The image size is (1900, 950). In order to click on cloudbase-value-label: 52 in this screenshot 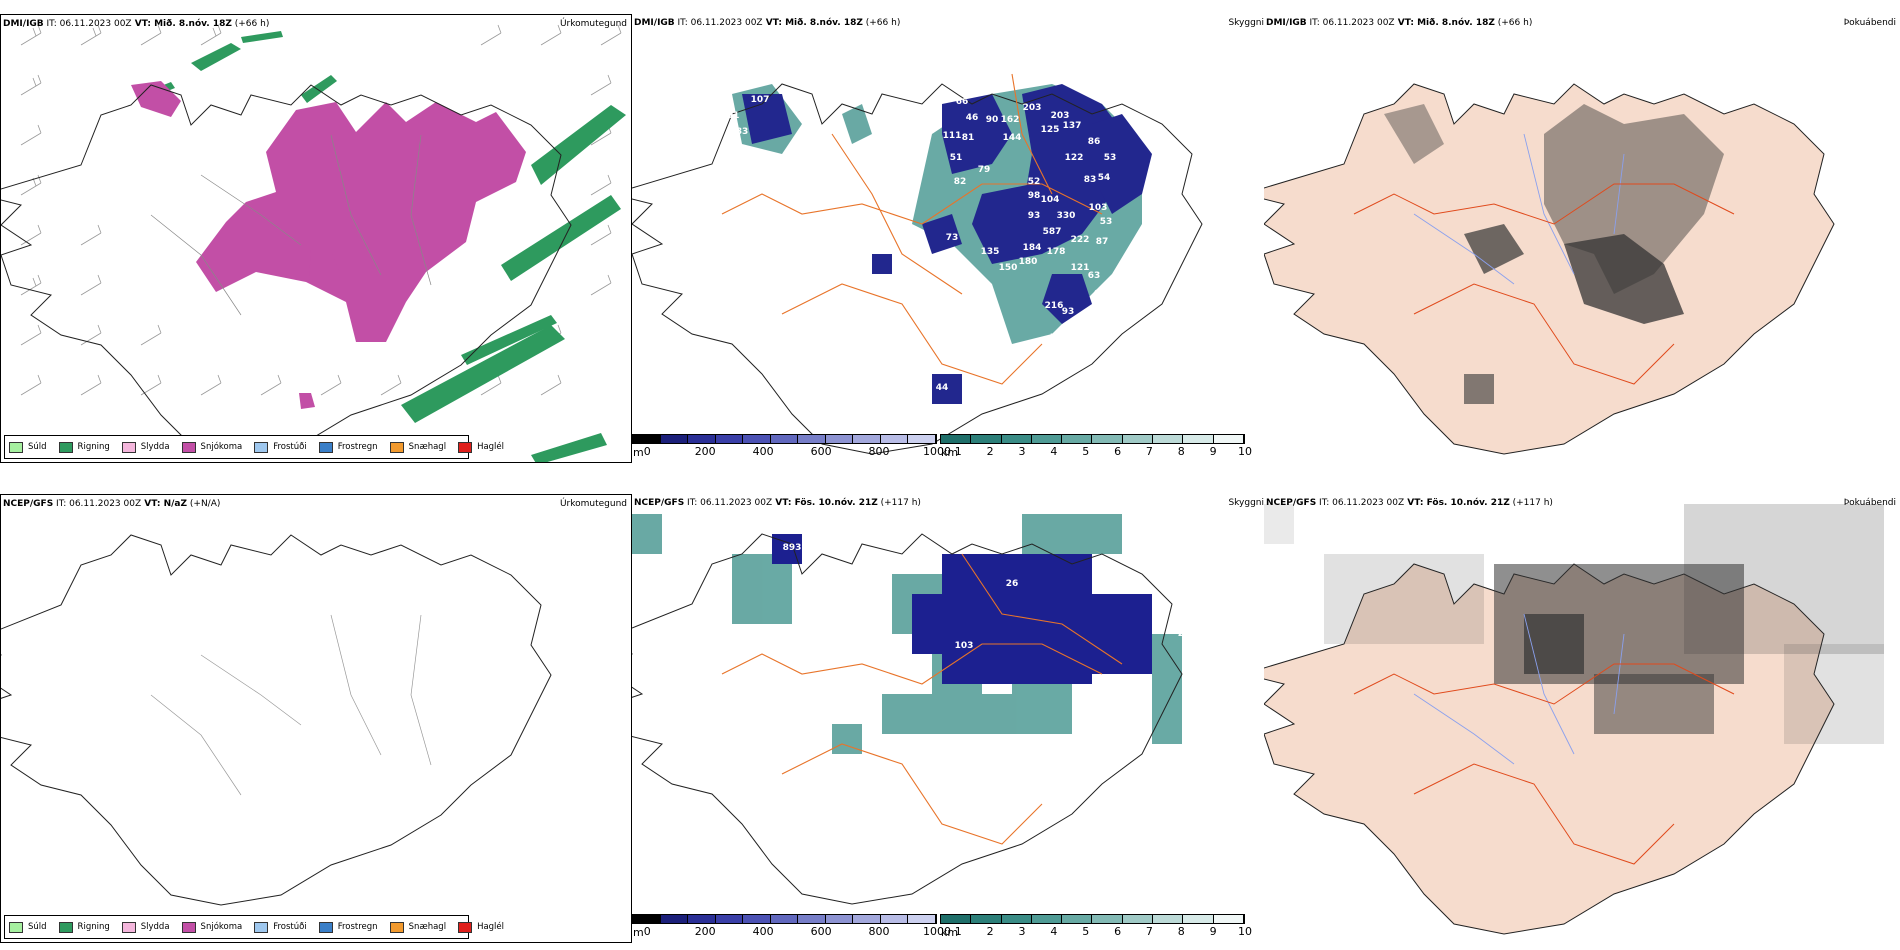, I will do `click(1034, 182)`.